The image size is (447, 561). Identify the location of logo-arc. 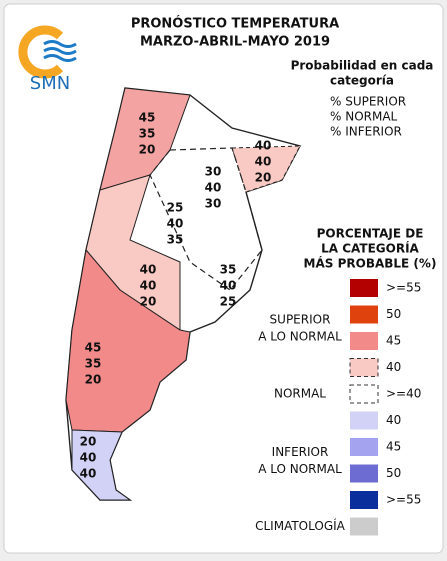
(41, 52).